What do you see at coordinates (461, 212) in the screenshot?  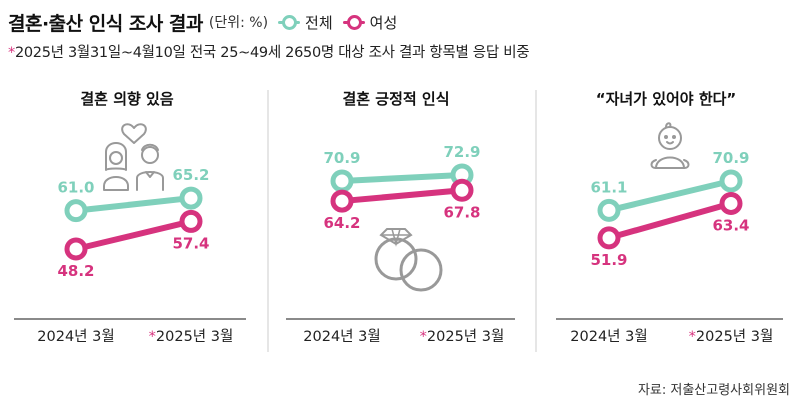 I see `value-label-female-1-1: 67.8` at bounding box center [461, 212].